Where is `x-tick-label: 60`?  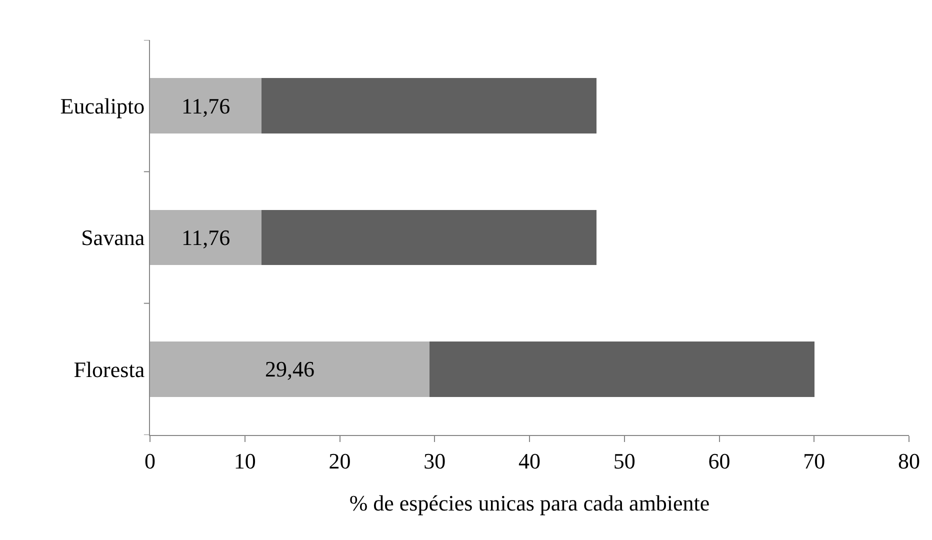 x-tick-label: 60 is located at coordinates (719, 461).